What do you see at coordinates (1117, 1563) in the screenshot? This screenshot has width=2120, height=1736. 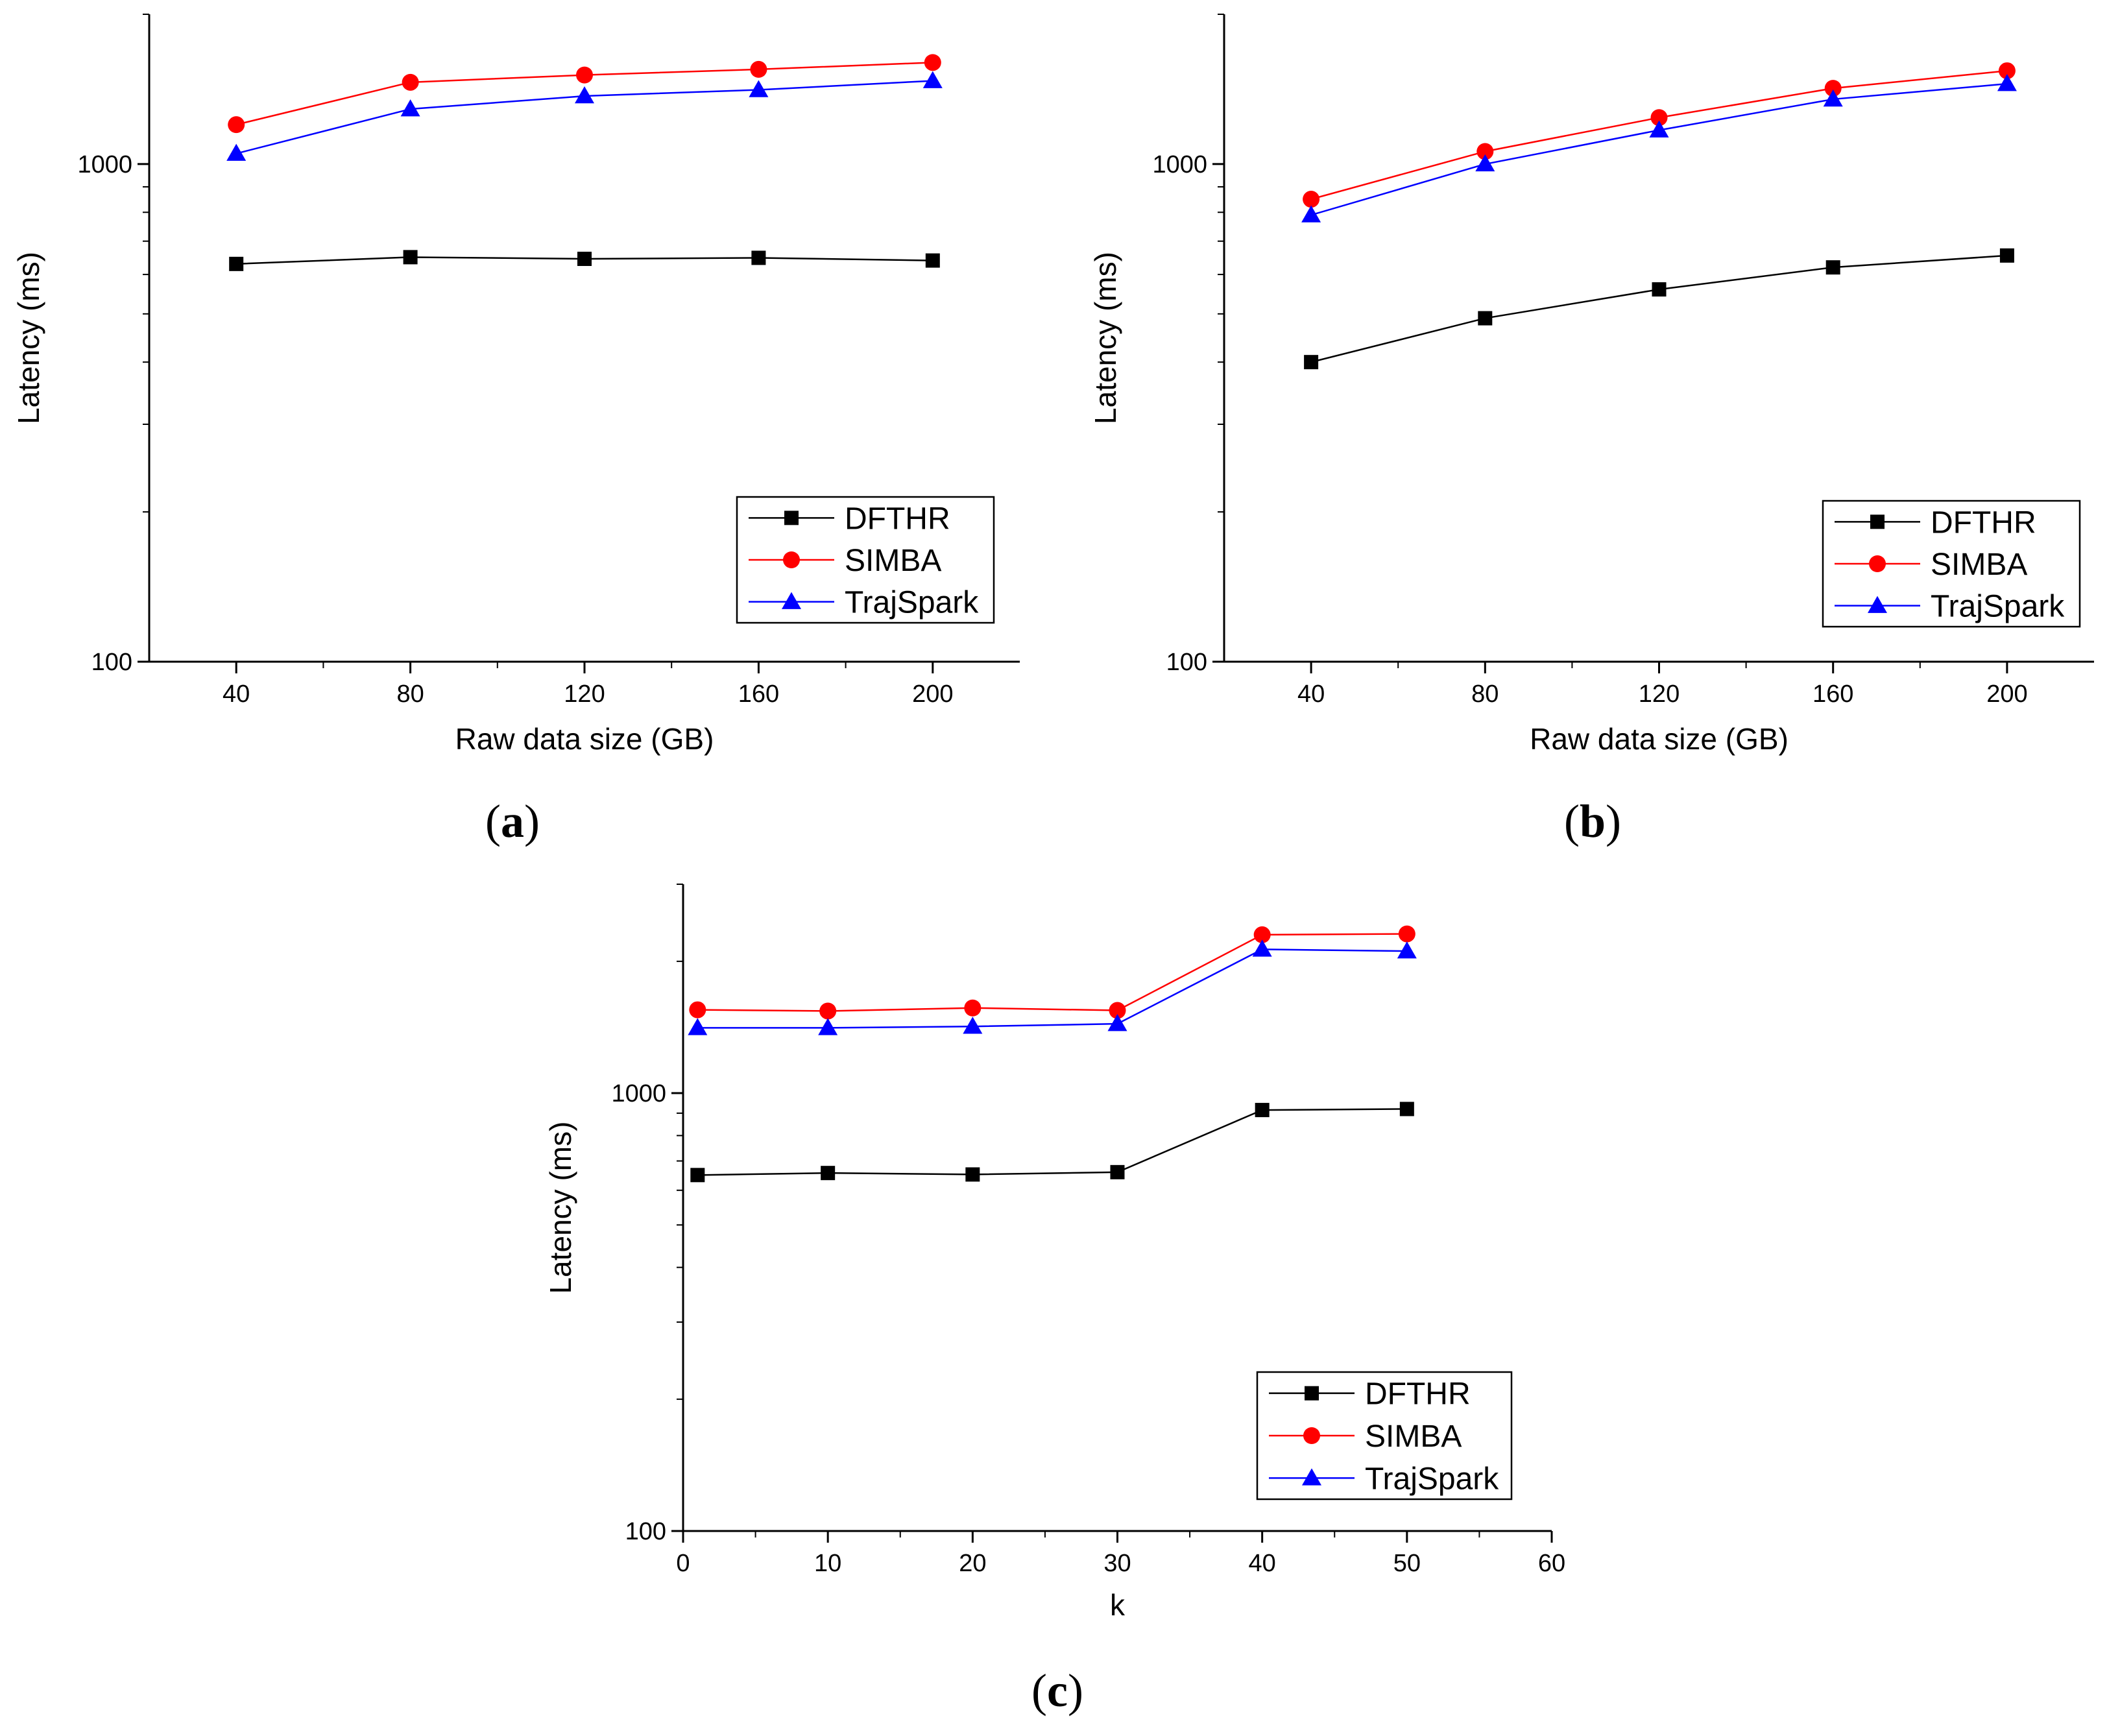 I see `x-tick-label: 30` at bounding box center [1117, 1563].